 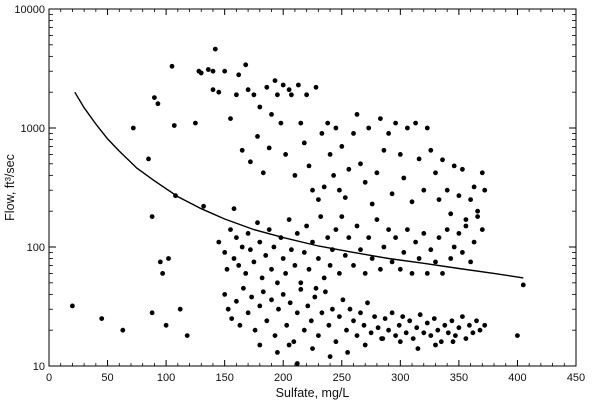 I want to click on x-tick-label: 200, so click(x=283, y=378).